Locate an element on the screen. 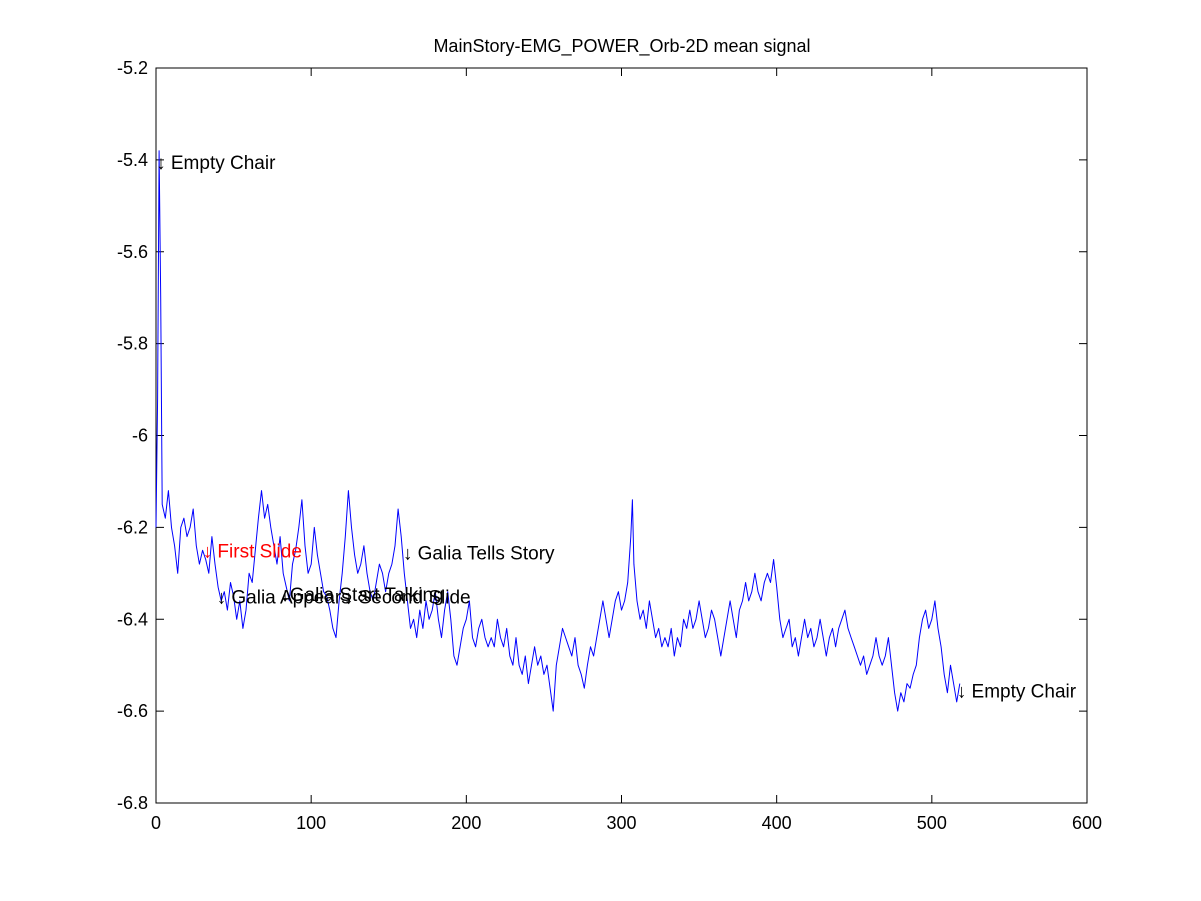 The image size is (1201, 901). chart-title: MainStory-EMG_POWER_Orb-2D mean signal is located at coordinates (621, 46).